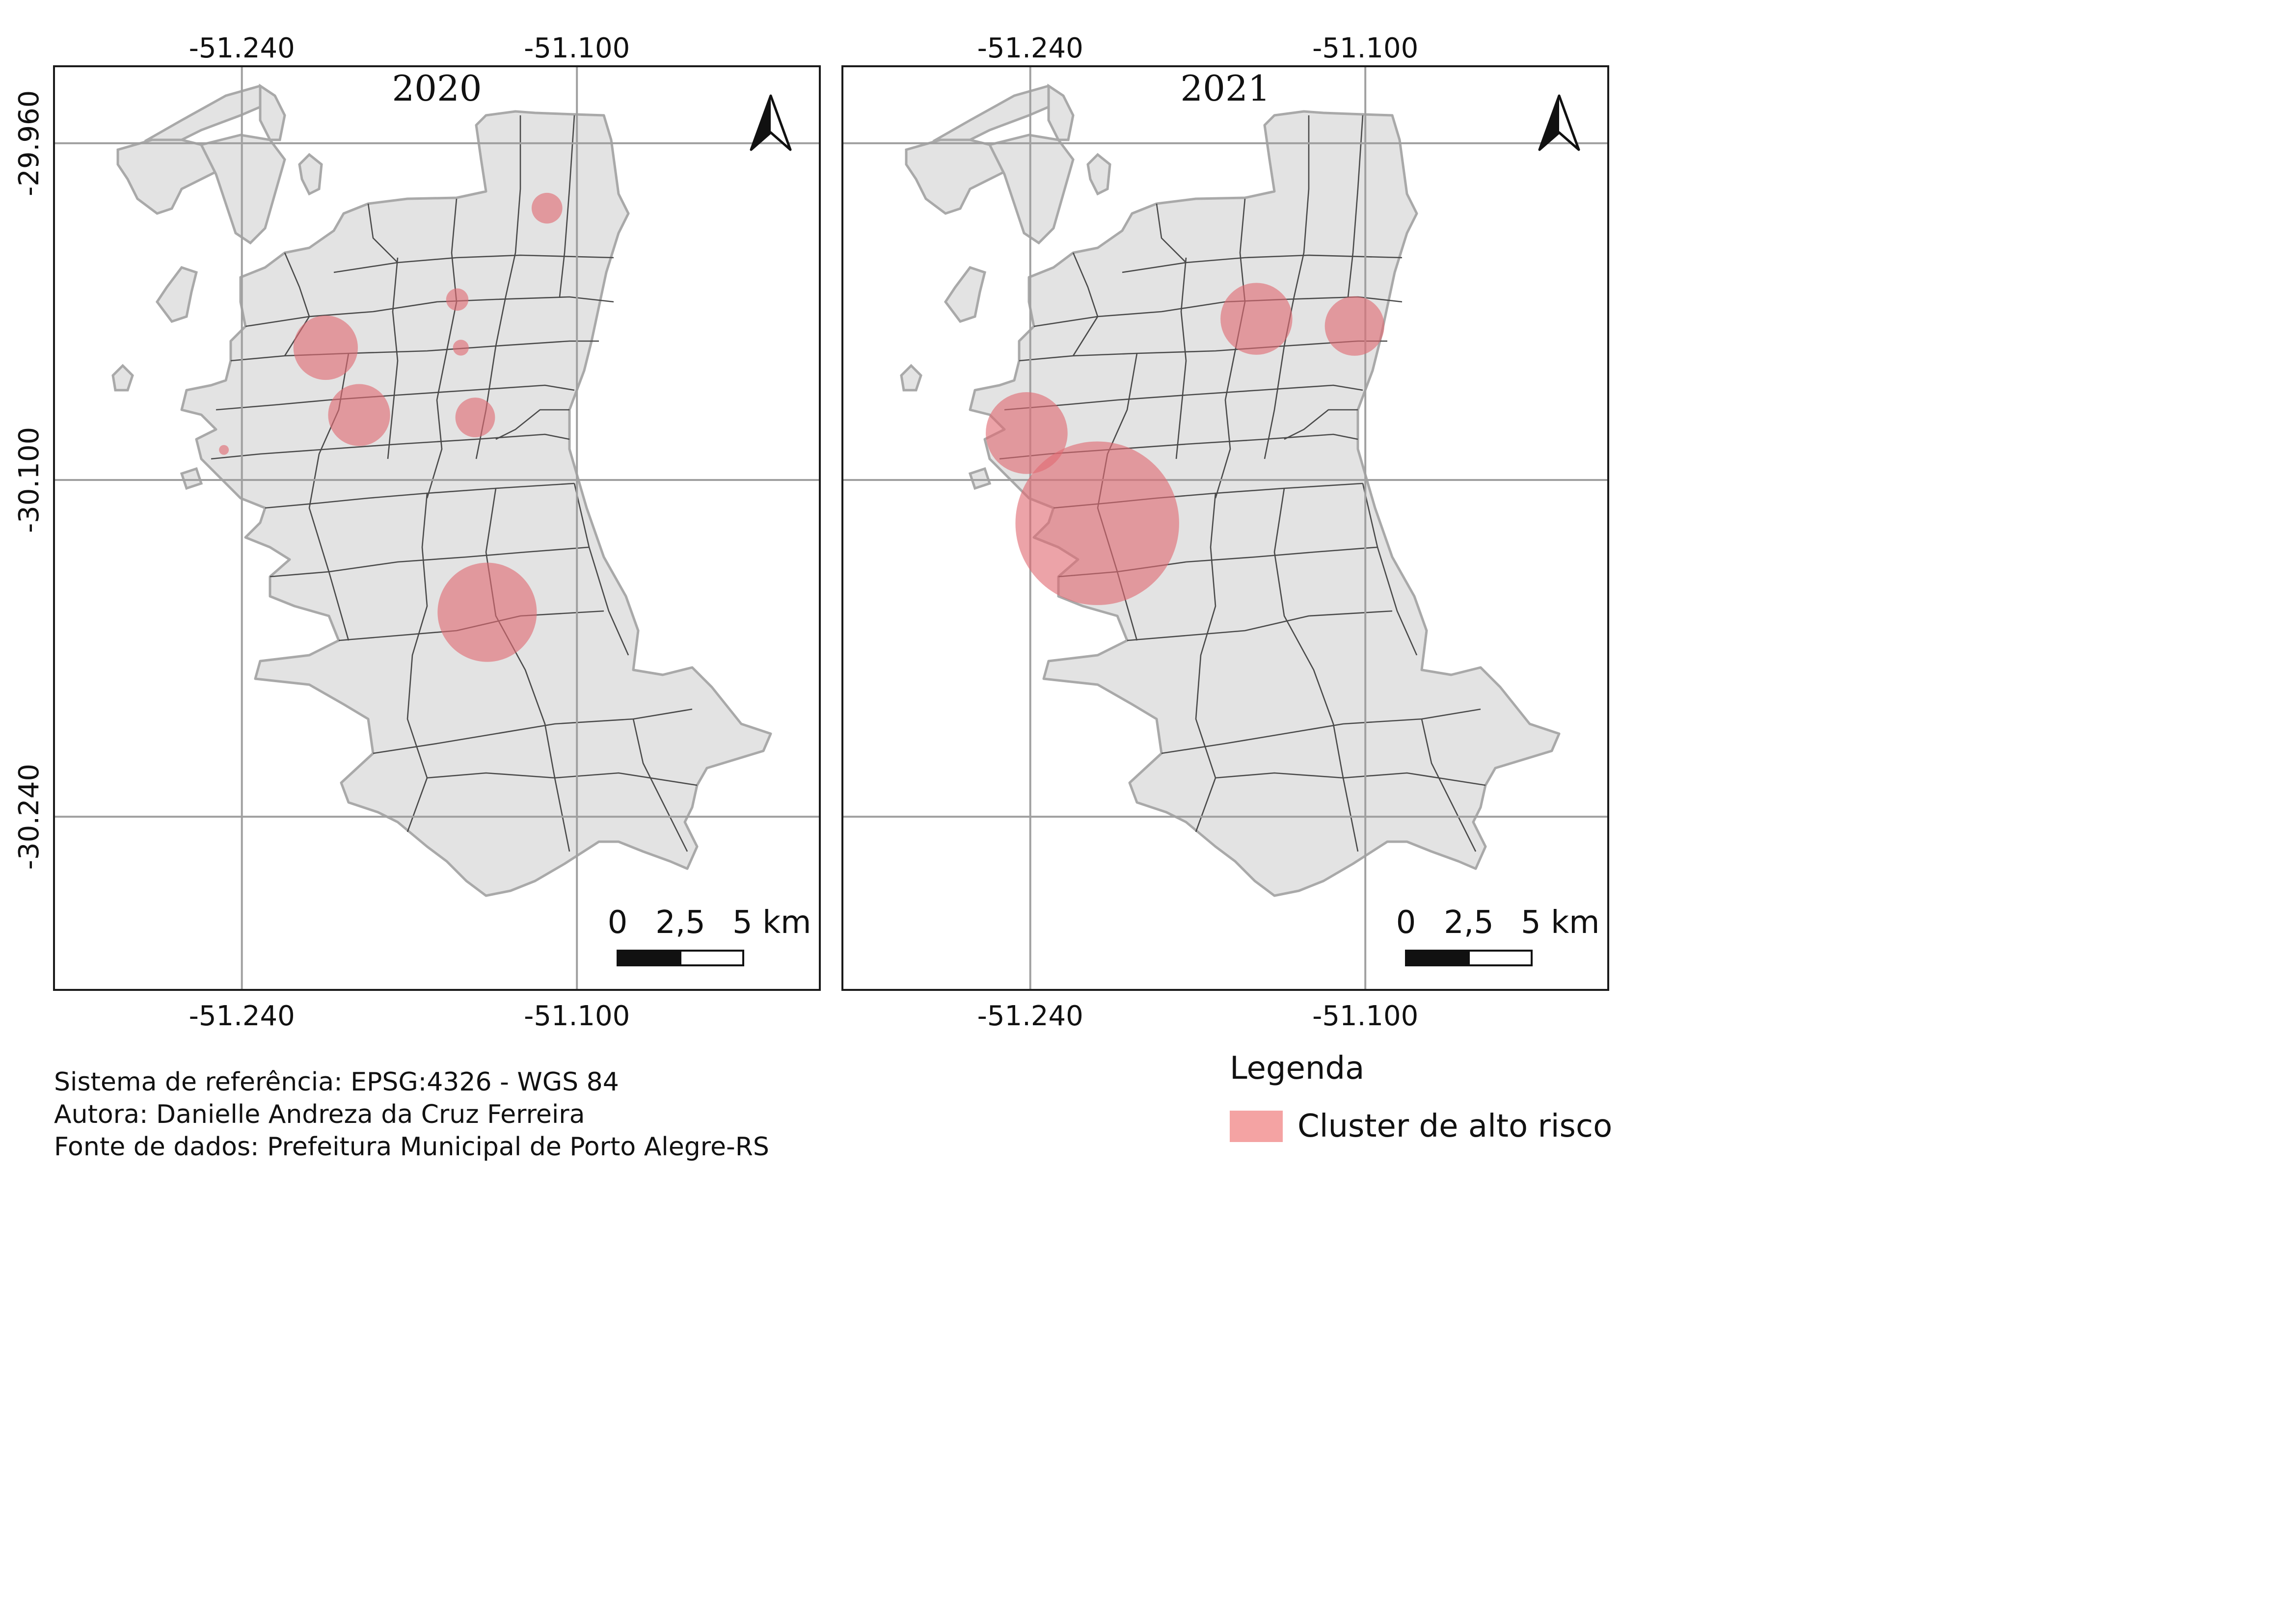 Image resolution: width=2296 pixels, height=1623 pixels. What do you see at coordinates (437, 88) in the screenshot?
I see `map-title: 2020` at bounding box center [437, 88].